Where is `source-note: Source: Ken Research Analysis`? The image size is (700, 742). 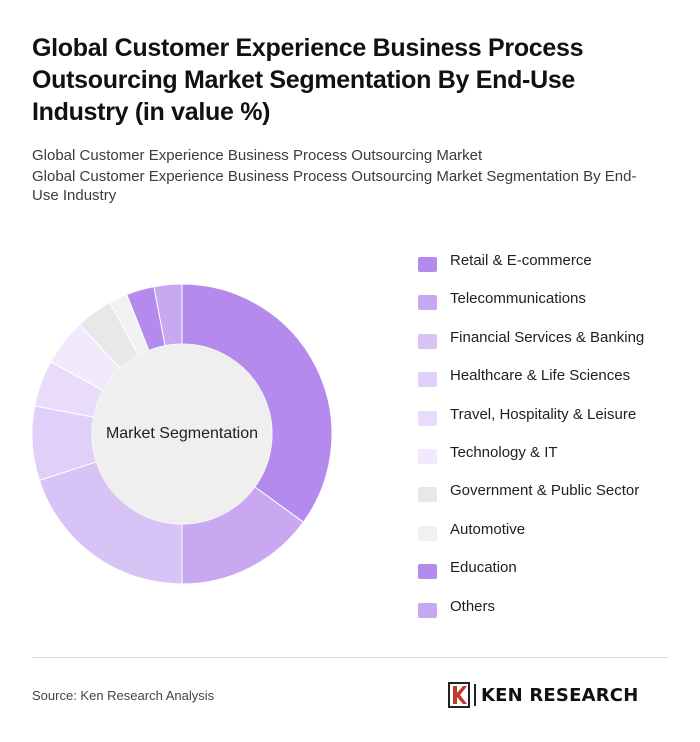
source-note: Source: Ken Research Analysis is located at coordinates (123, 695).